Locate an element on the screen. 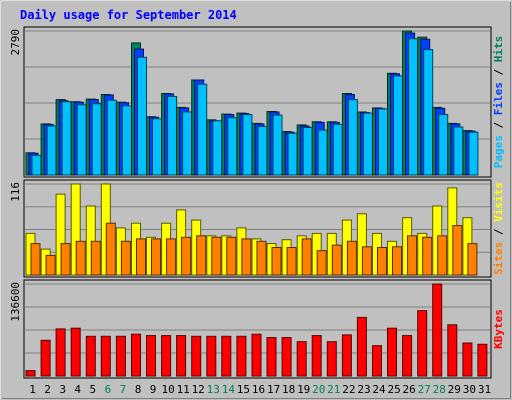 This screenshot has height=400, width=512. x-tick-label-day-12: 12 is located at coordinates (198, 389).